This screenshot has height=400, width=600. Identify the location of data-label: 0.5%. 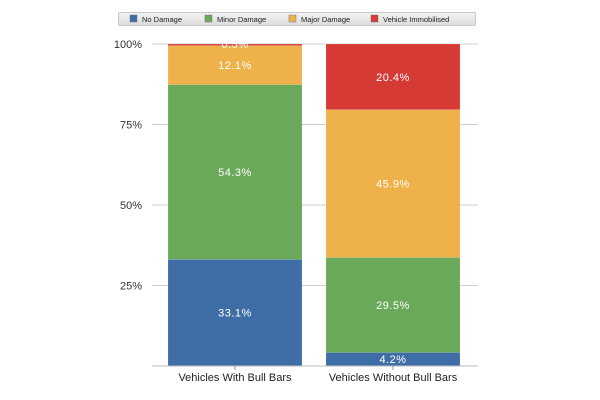
(234, 45).